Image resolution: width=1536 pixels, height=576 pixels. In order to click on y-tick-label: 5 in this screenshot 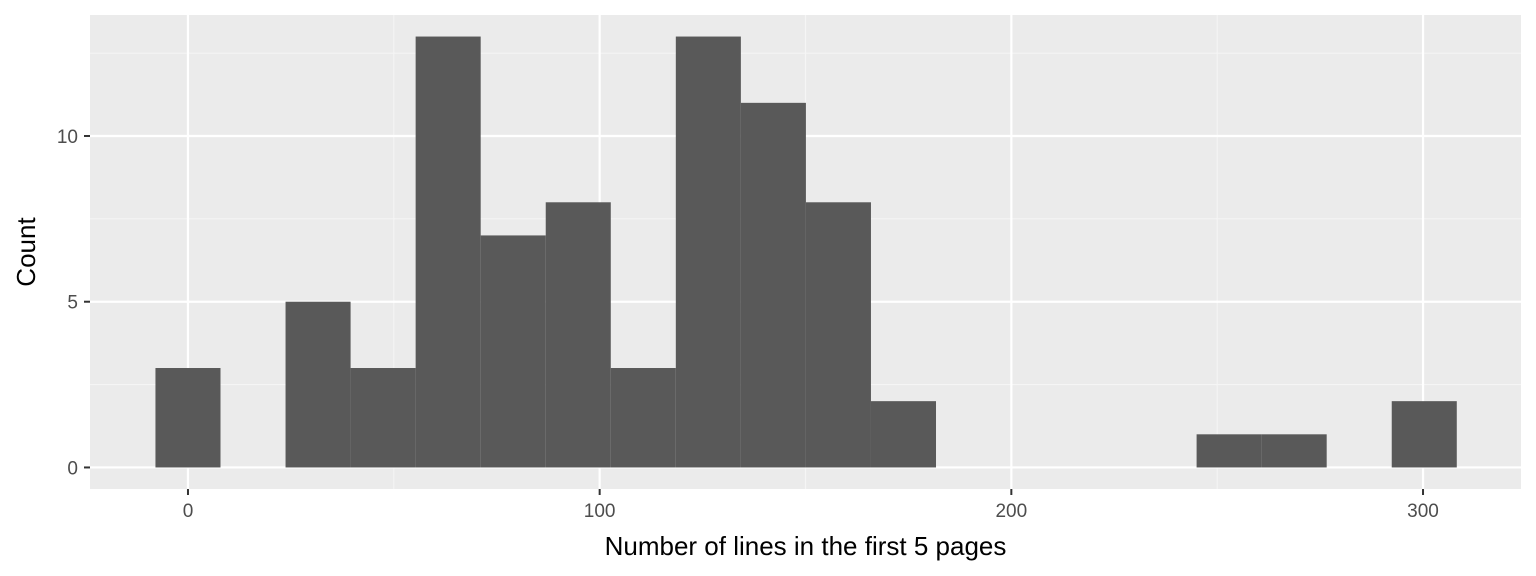, I will do `click(72, 303)`.